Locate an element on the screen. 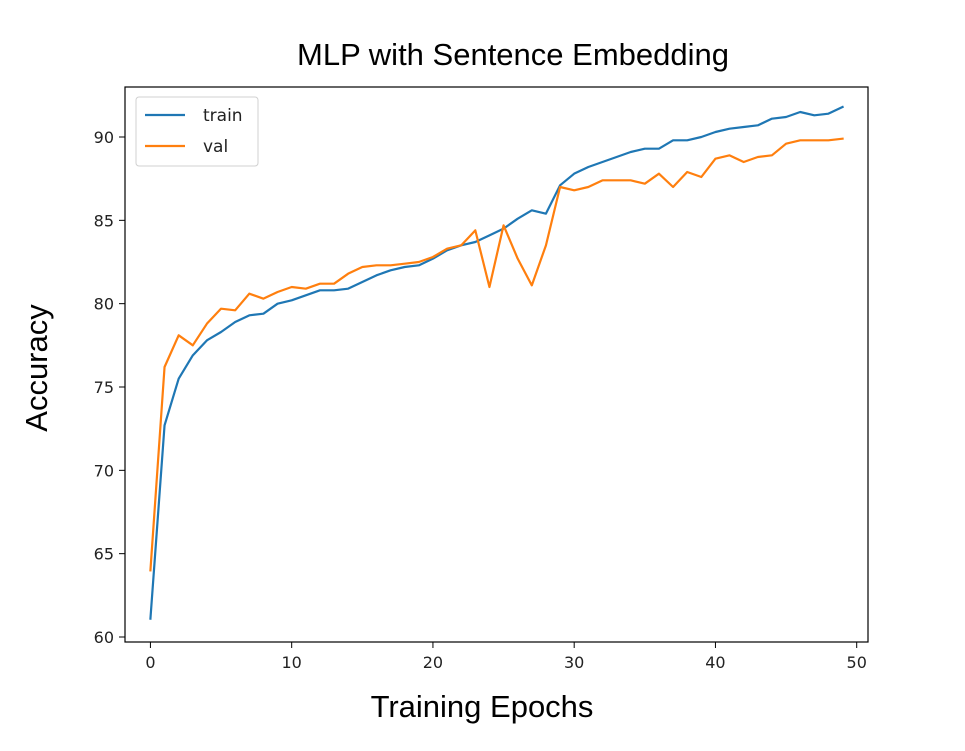 Image resolution: width=965 pixels, height=751 pixels. y-tick-label: 90 is located at coordinates (104, 137).